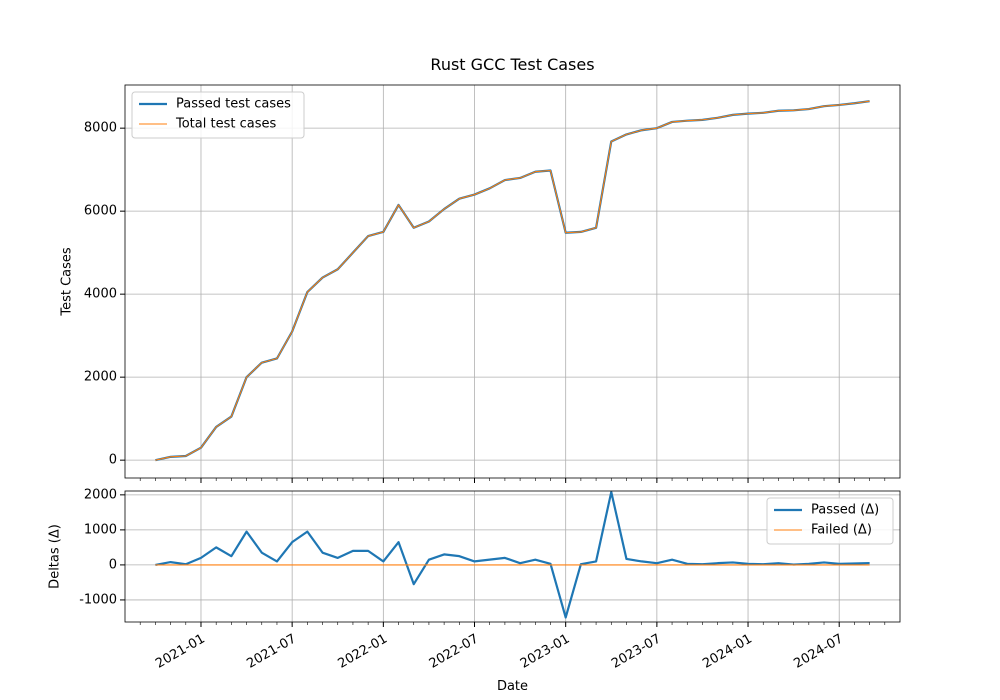 The width and height of the screenshot is (1000, 700). Describe the element at coordinates (67, 282) in the screenshot. I see `y-axis-label: Test Cases` at that location.